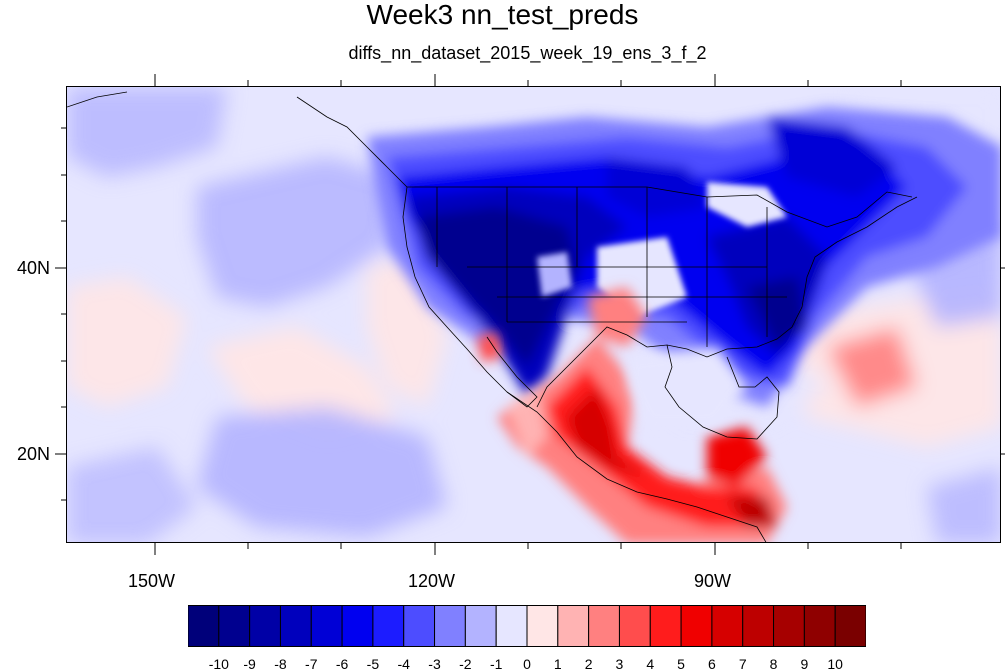 The width and height of the screenshot is (1005, 672). What do you see at coordinates (527, 664) in the screenshot?
I see `colorbar-tick-label: 0` at bounding box center [527, 664].